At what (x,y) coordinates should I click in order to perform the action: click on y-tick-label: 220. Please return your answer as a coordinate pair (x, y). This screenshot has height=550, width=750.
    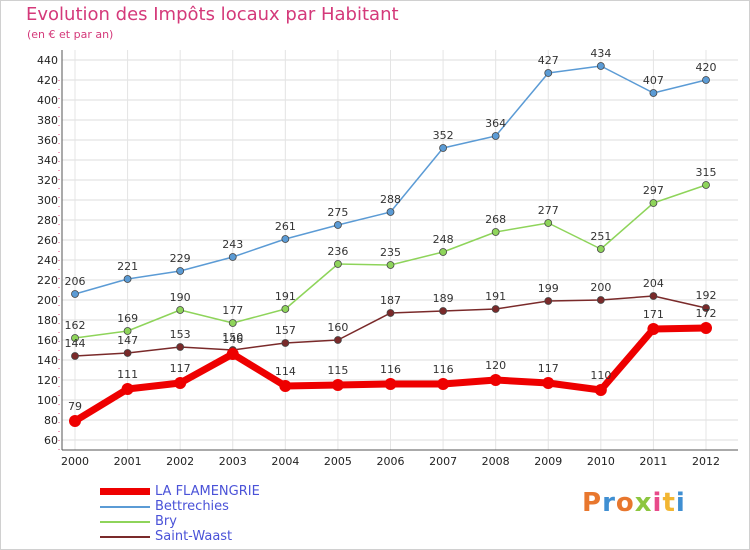
    Looking at the image, I should click on (47, 280).